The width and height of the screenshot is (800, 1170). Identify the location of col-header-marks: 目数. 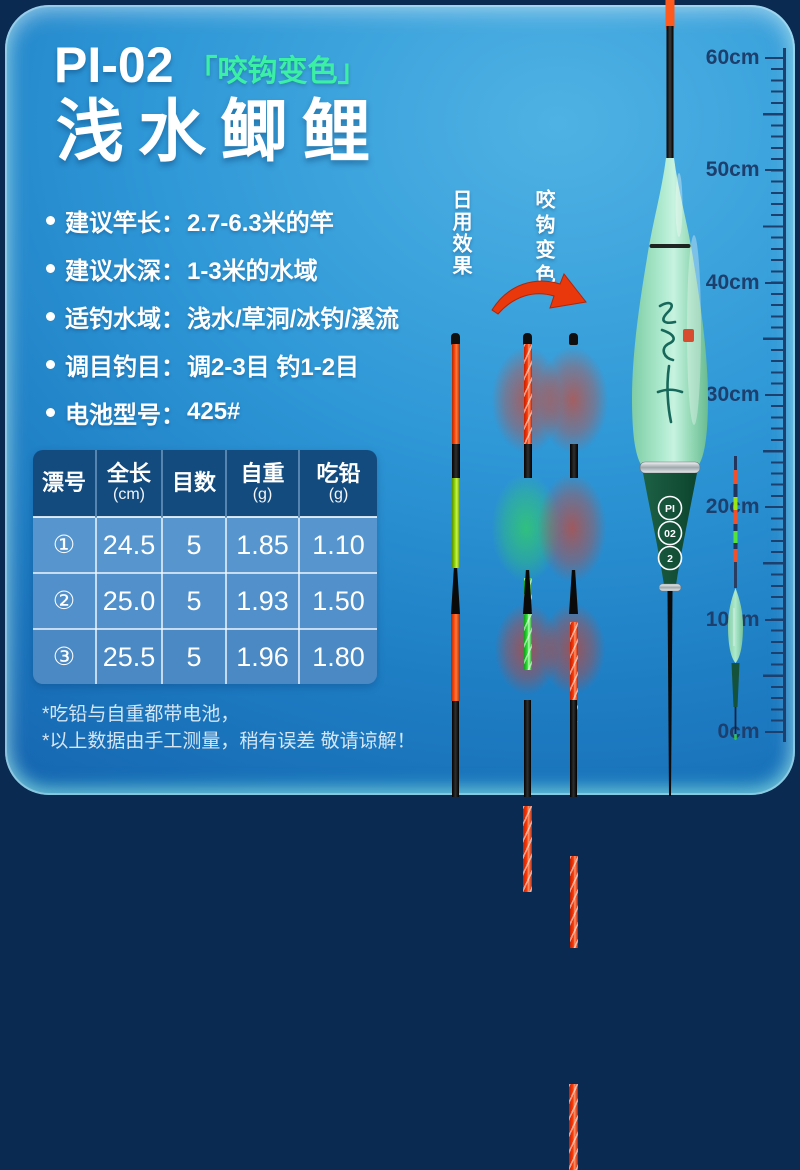
(193, 483).